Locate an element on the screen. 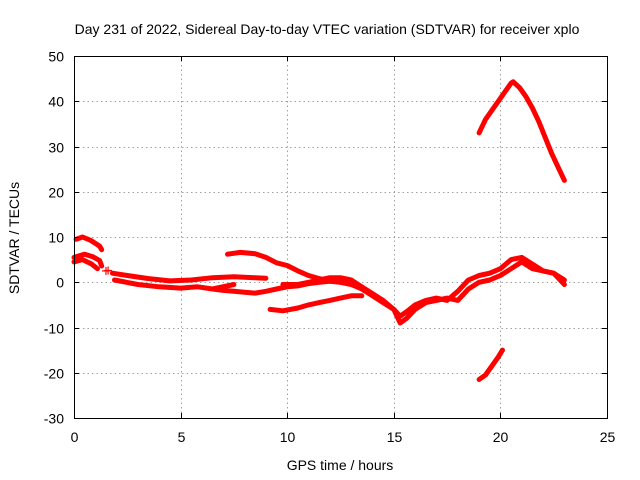 The height and width of the screenshot is (480, 640). series-trace-b is located at coordinates (88, 260).